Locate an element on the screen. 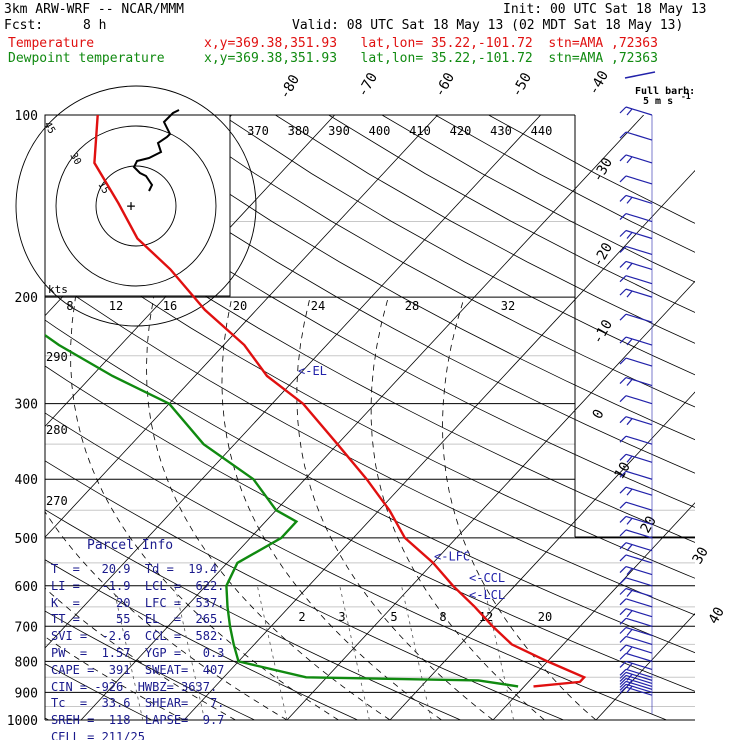  parcel-info-row: CAPE = 391 SWEAT= 407 is located at coordinates (138, 669).